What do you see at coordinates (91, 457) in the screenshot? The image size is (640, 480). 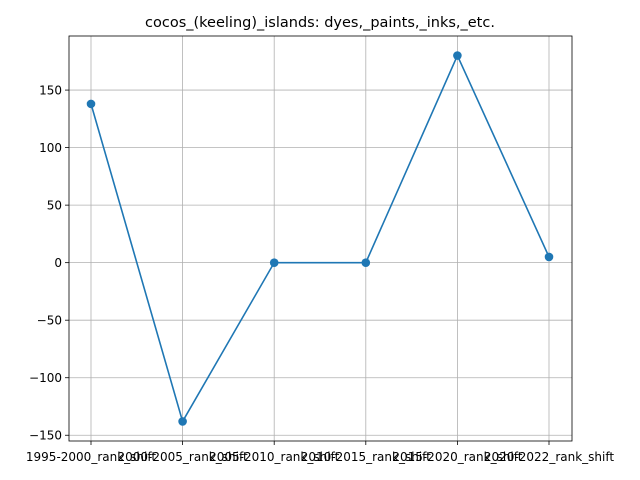 I see `x-tick-label: 1995-2000_rank_shift` at bounding box center [91, 457].